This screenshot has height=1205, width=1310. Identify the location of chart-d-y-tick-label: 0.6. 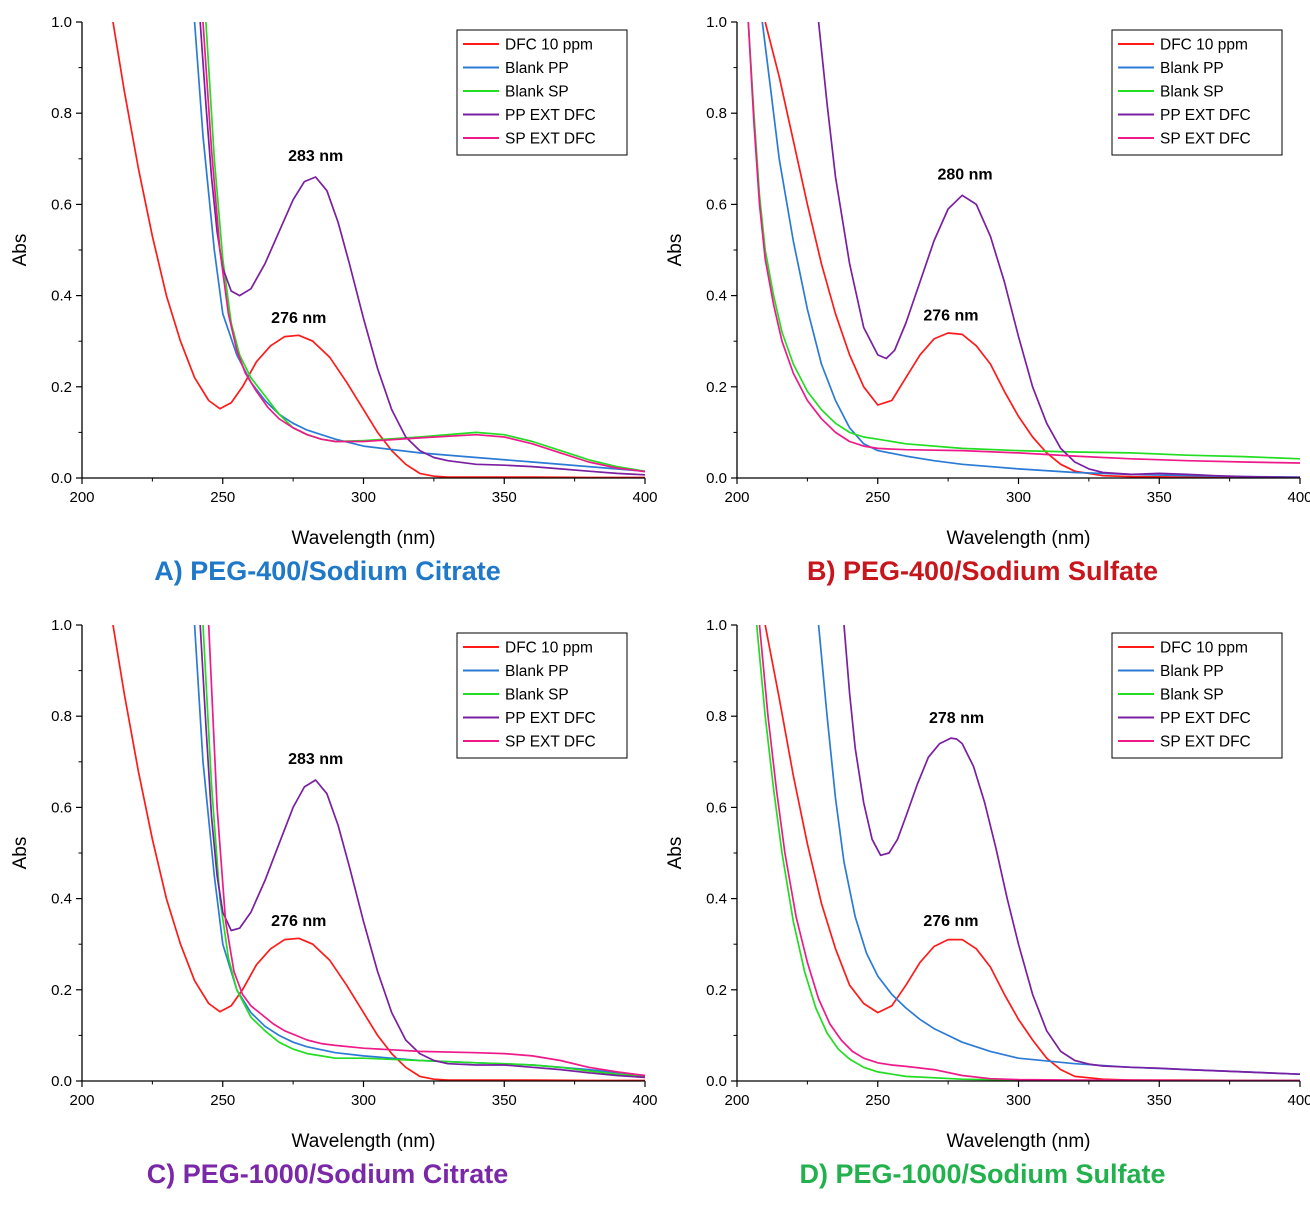
(716, 807).